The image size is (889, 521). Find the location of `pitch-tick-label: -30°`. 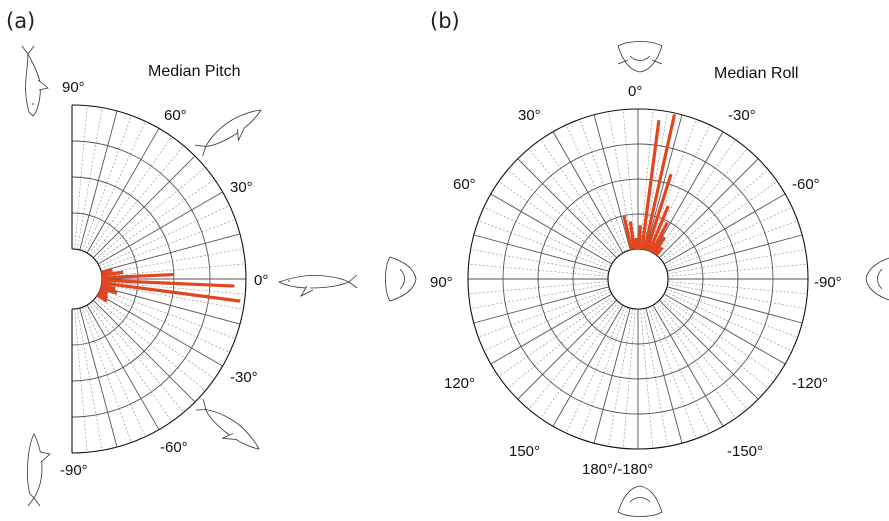

pitch-tick-label: -30° is located at coordinates (244, 377).